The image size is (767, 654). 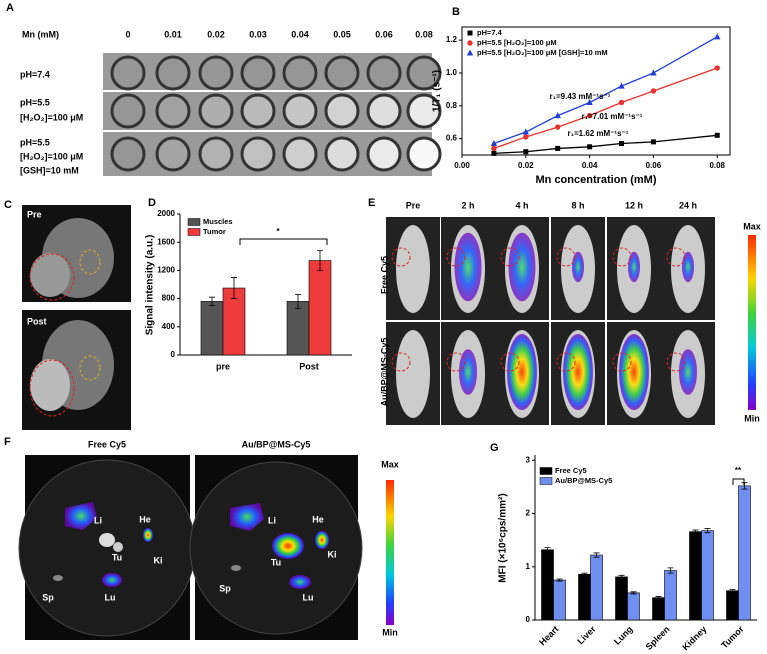 I want to click on panel-label: G, so click(x=494, y=448).